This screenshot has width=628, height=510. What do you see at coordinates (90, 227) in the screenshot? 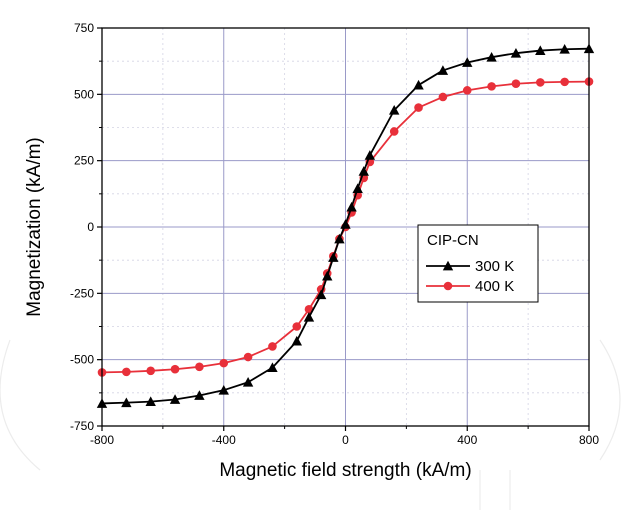
I see `y-tick-label: 0` at bounding box center [90, 227].